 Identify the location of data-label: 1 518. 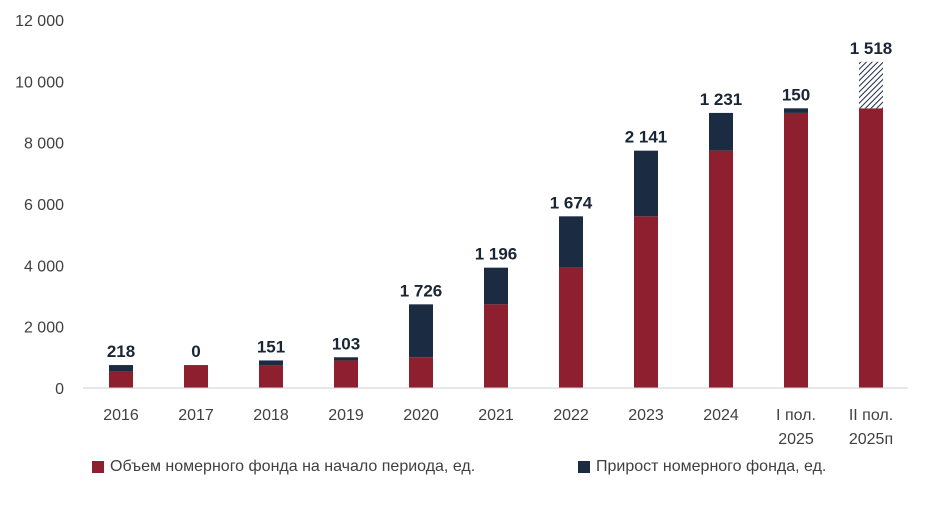
(871, 48).